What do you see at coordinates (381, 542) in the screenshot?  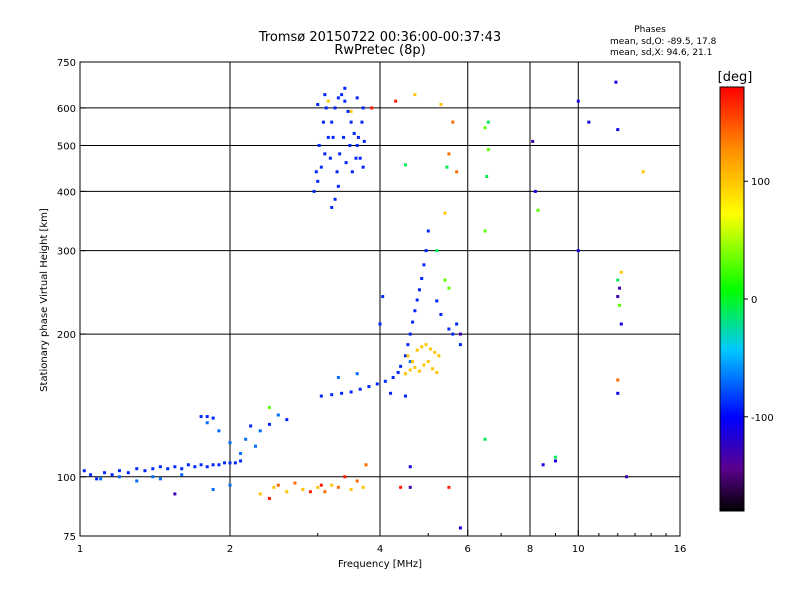 I see `x-axis-ticks: 1 2 4 6 8 10 16` at bounding box center [381, 542].